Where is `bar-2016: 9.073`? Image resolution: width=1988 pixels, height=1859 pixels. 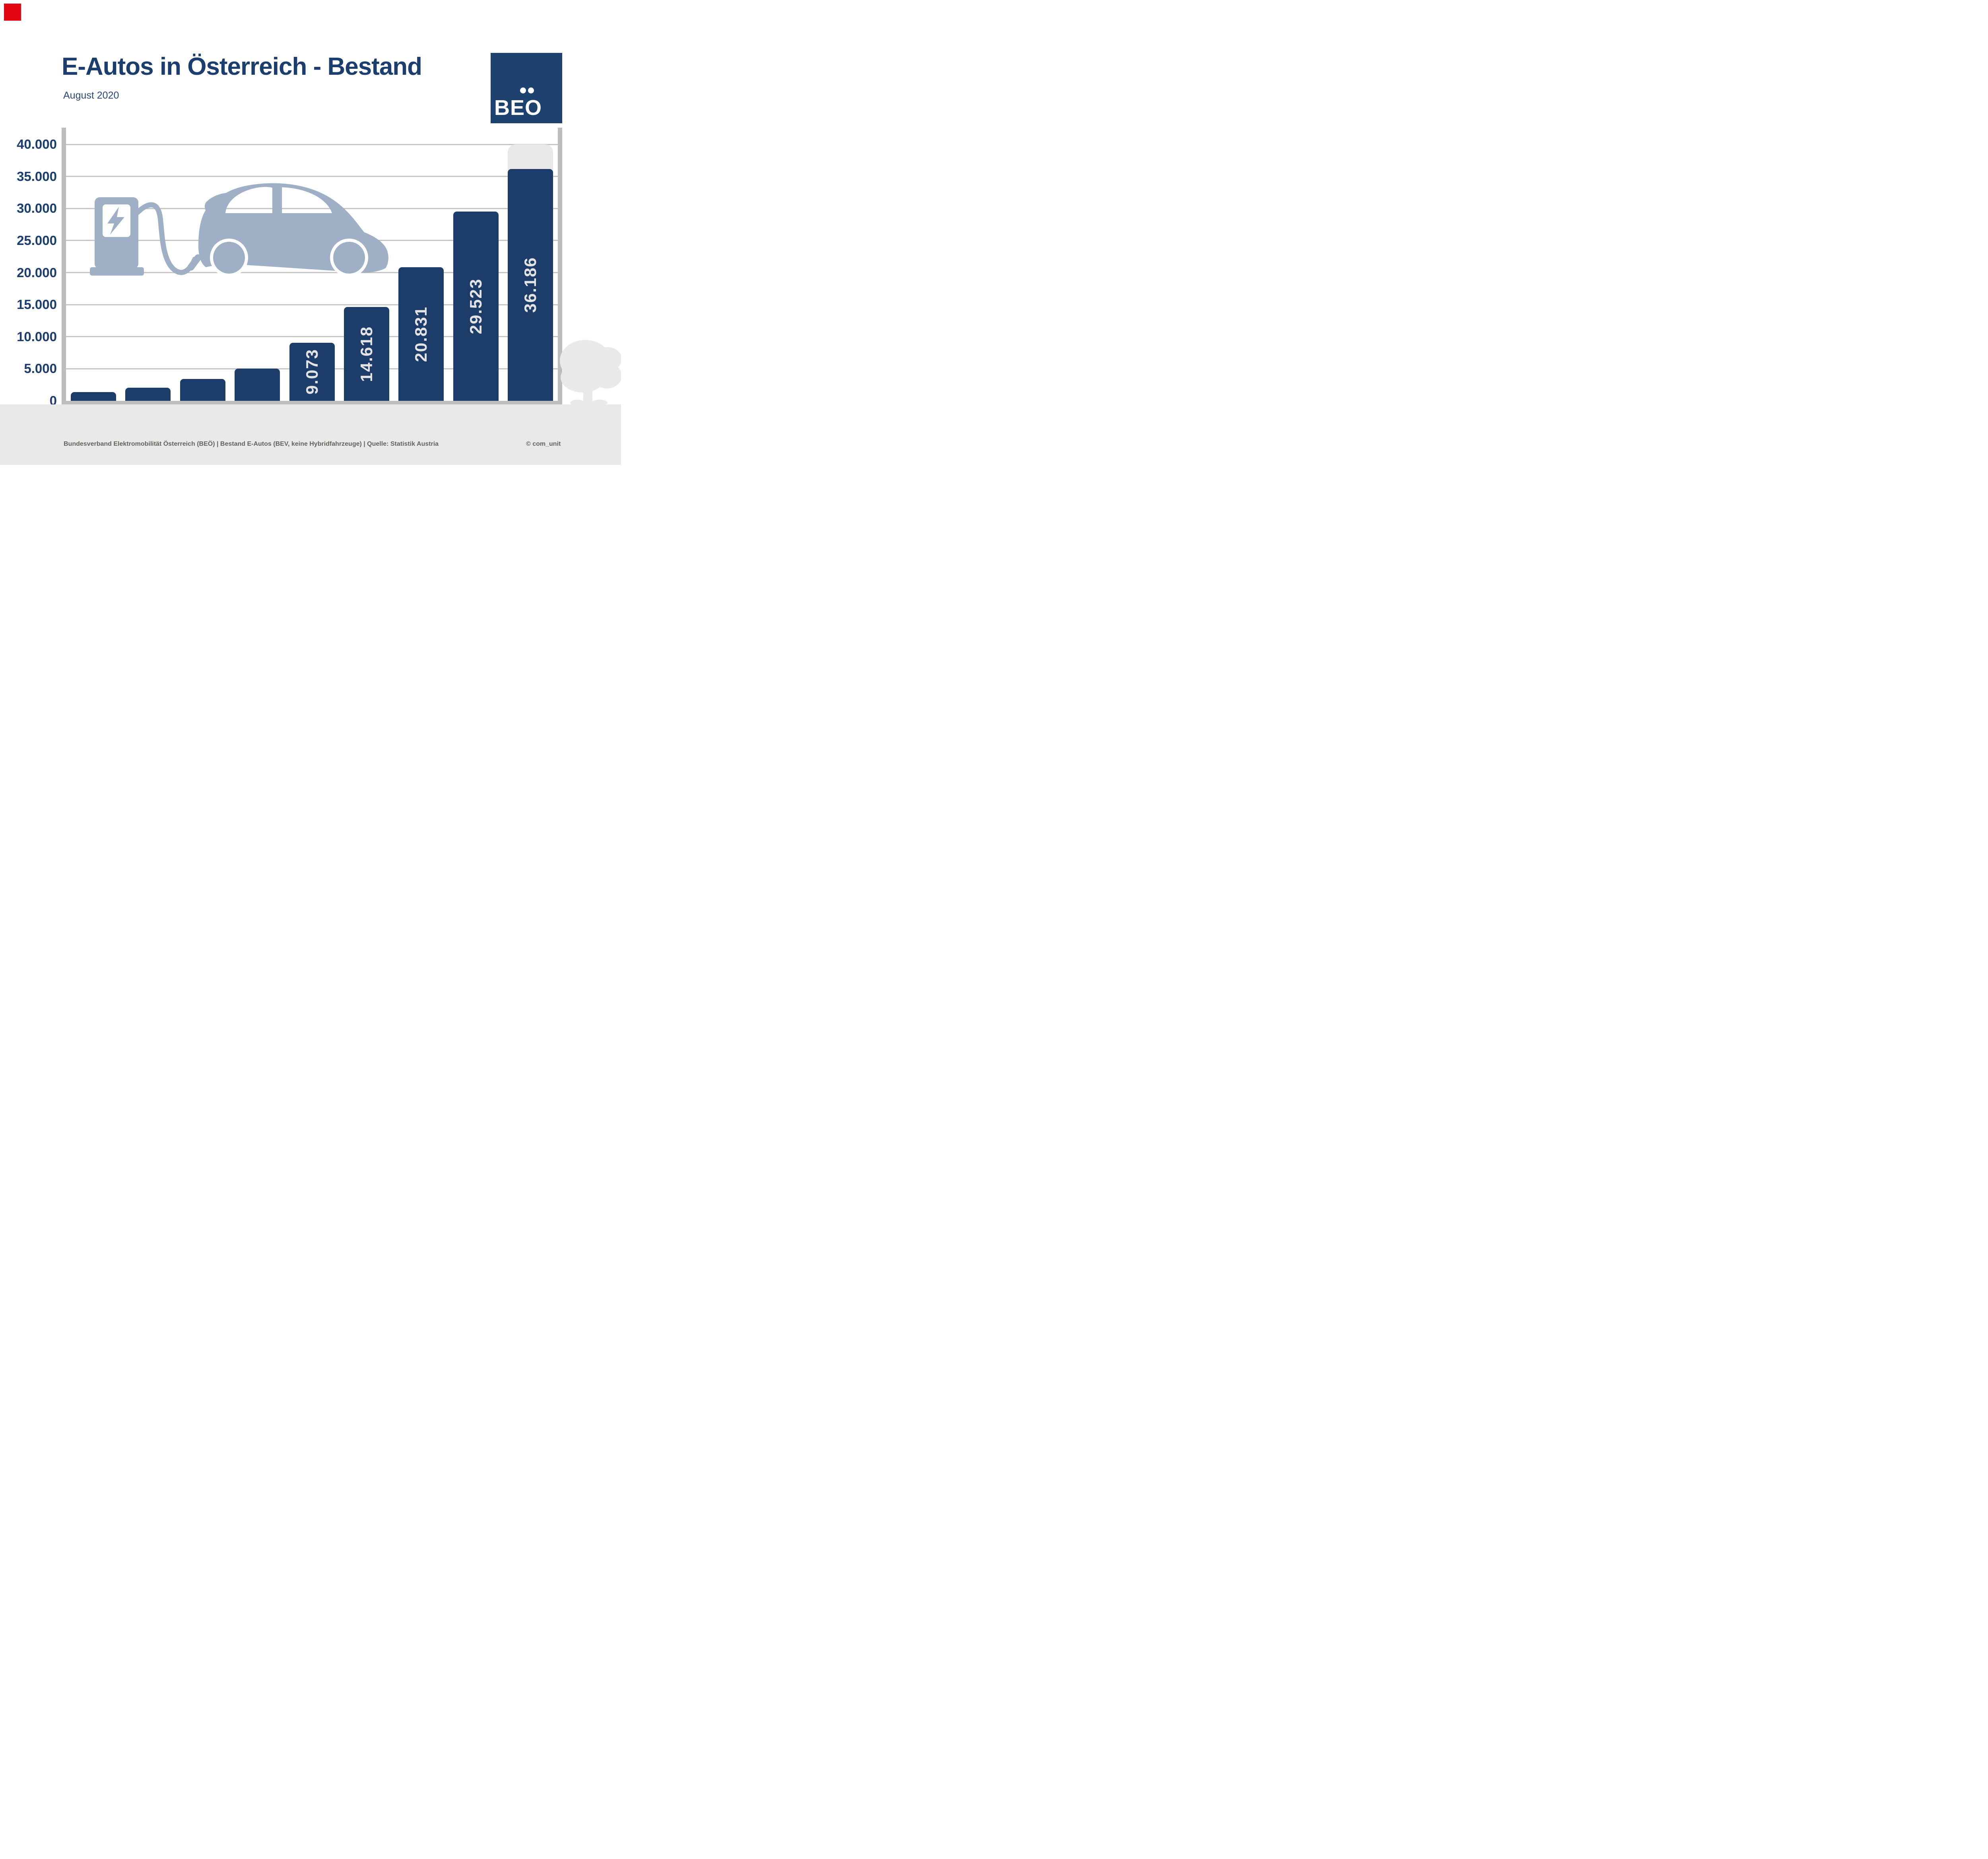 bar-2016: 9.073 is located at coordinates (312, 372).